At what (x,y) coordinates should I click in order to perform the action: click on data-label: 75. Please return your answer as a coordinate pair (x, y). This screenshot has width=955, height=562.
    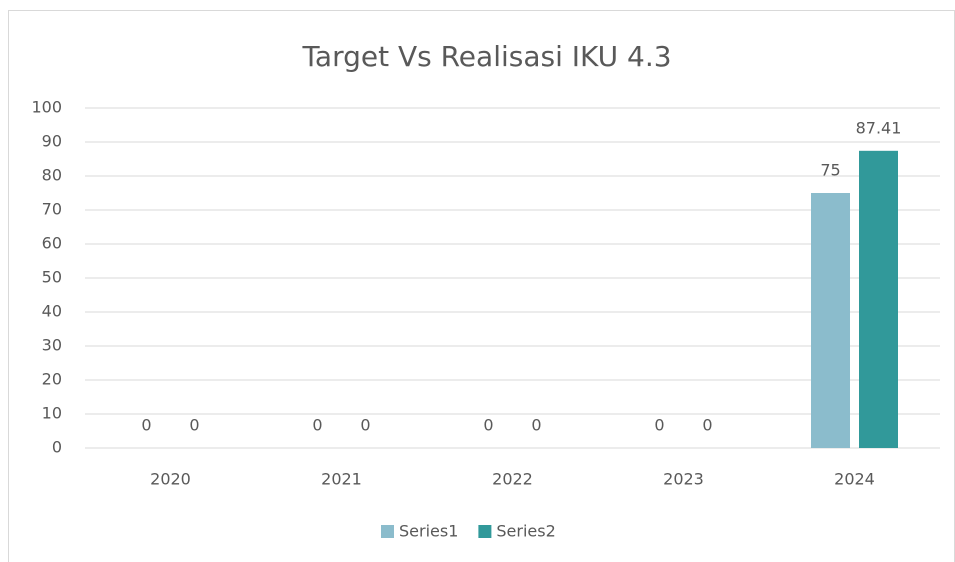
    Looking at the image, I should click on (830, 170).